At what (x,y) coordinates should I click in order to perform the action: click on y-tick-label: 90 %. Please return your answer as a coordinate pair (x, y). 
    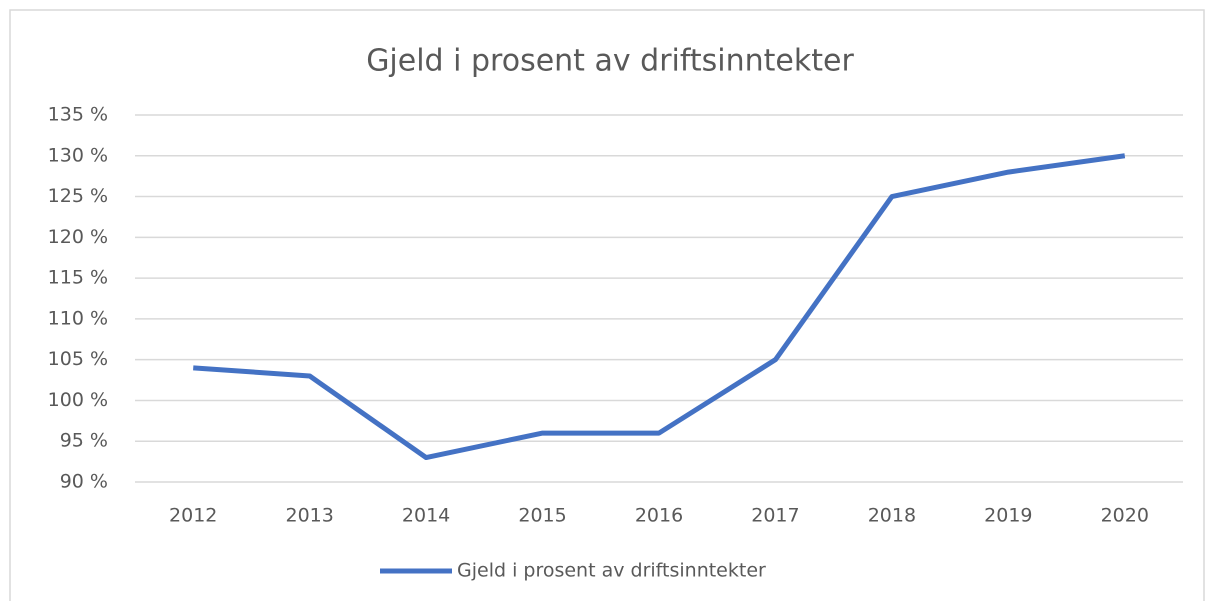
    Looking at the image, I should click on (84, 482).